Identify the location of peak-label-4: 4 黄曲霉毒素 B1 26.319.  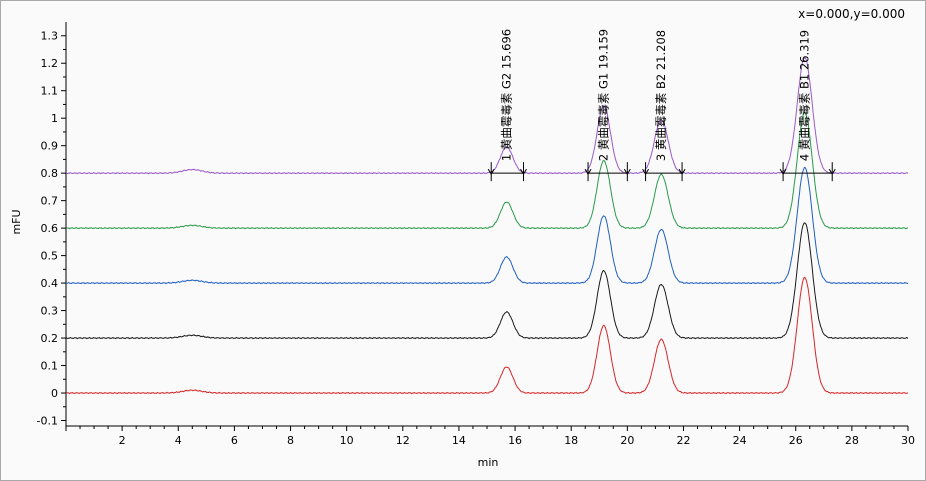
(805, 95).